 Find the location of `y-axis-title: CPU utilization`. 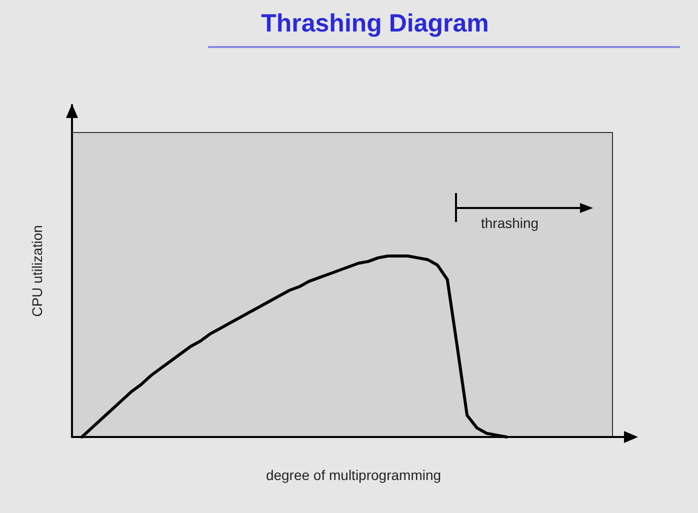

y-axis-title: CPU utilization is located at coordinates (37, 271).